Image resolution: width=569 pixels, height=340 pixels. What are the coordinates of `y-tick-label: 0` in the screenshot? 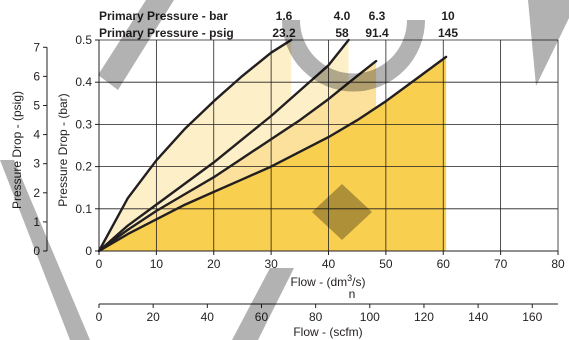 It's located at (88, 251).